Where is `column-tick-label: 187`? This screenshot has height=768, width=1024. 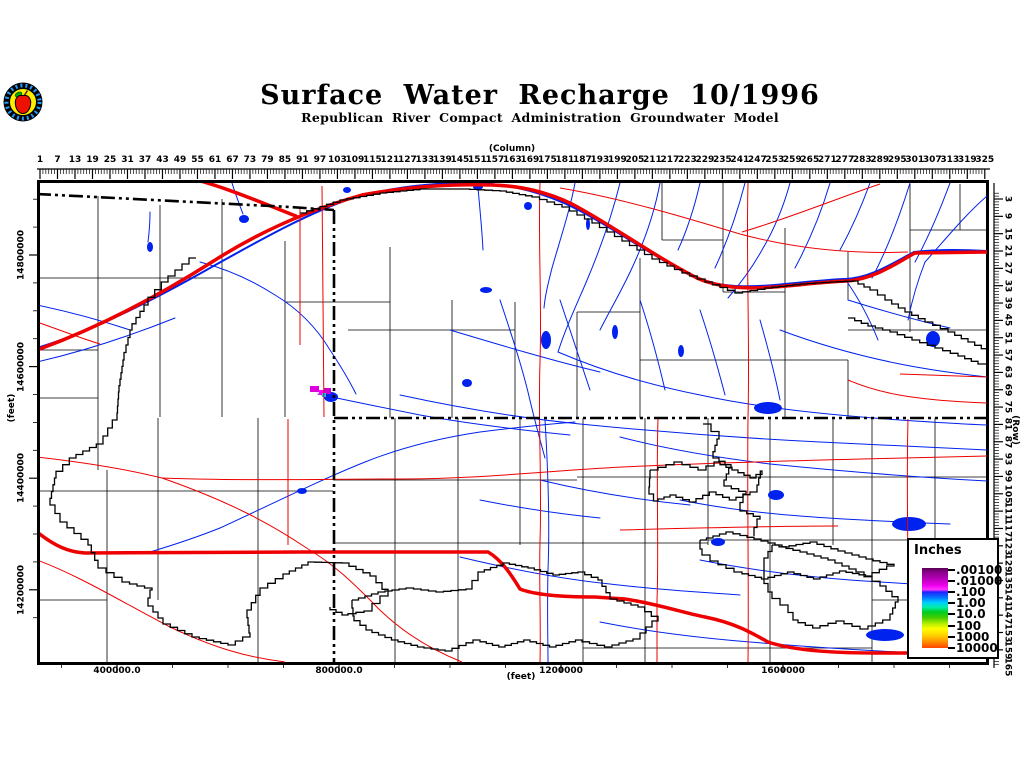 column-tick-label: 187 is located at coordinates (582, 160).